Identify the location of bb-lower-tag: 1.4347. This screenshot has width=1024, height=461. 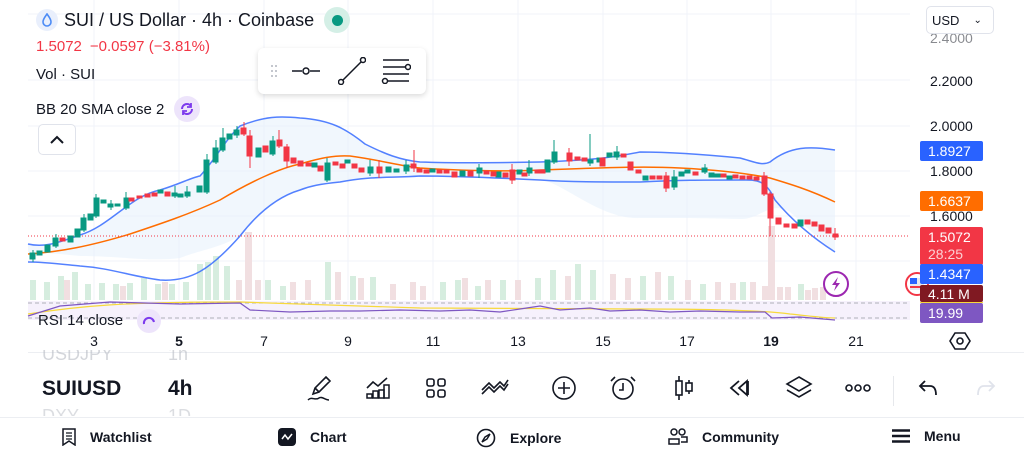
(951, 274).